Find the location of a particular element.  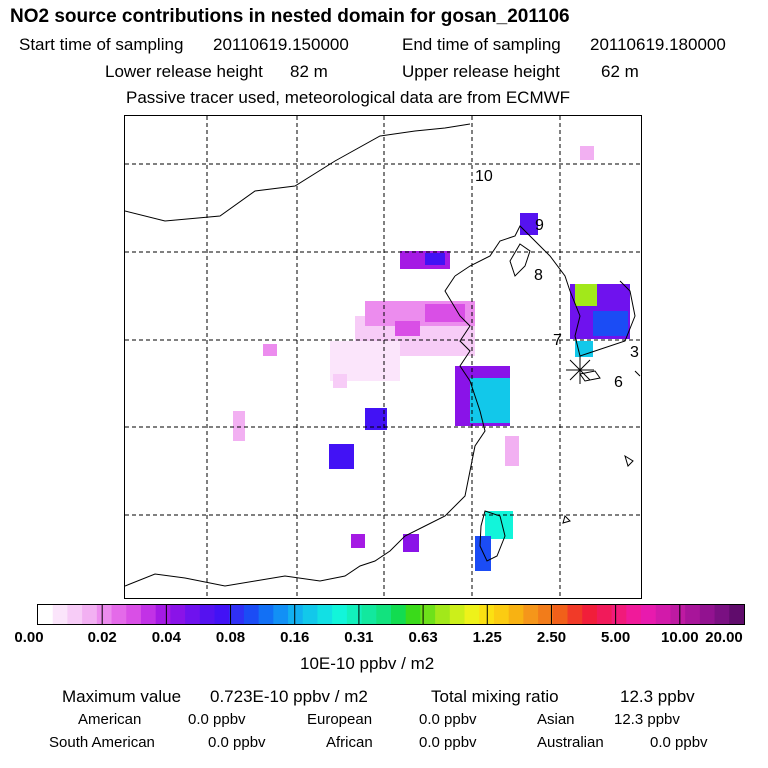

max-value: 0.723E-10 ppbv / m2 is located at coordinates (289, 696).